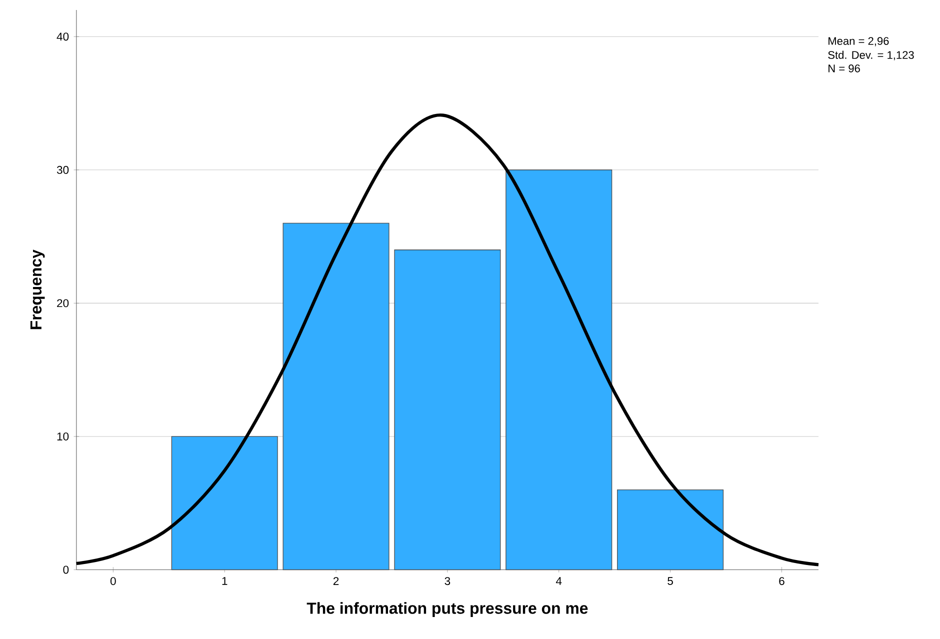 The width and height of the screenshot is (940, 639). Describe the element at coordinates (63, 302) in the screenshot. I see `y-tick-label: 20` at that location.